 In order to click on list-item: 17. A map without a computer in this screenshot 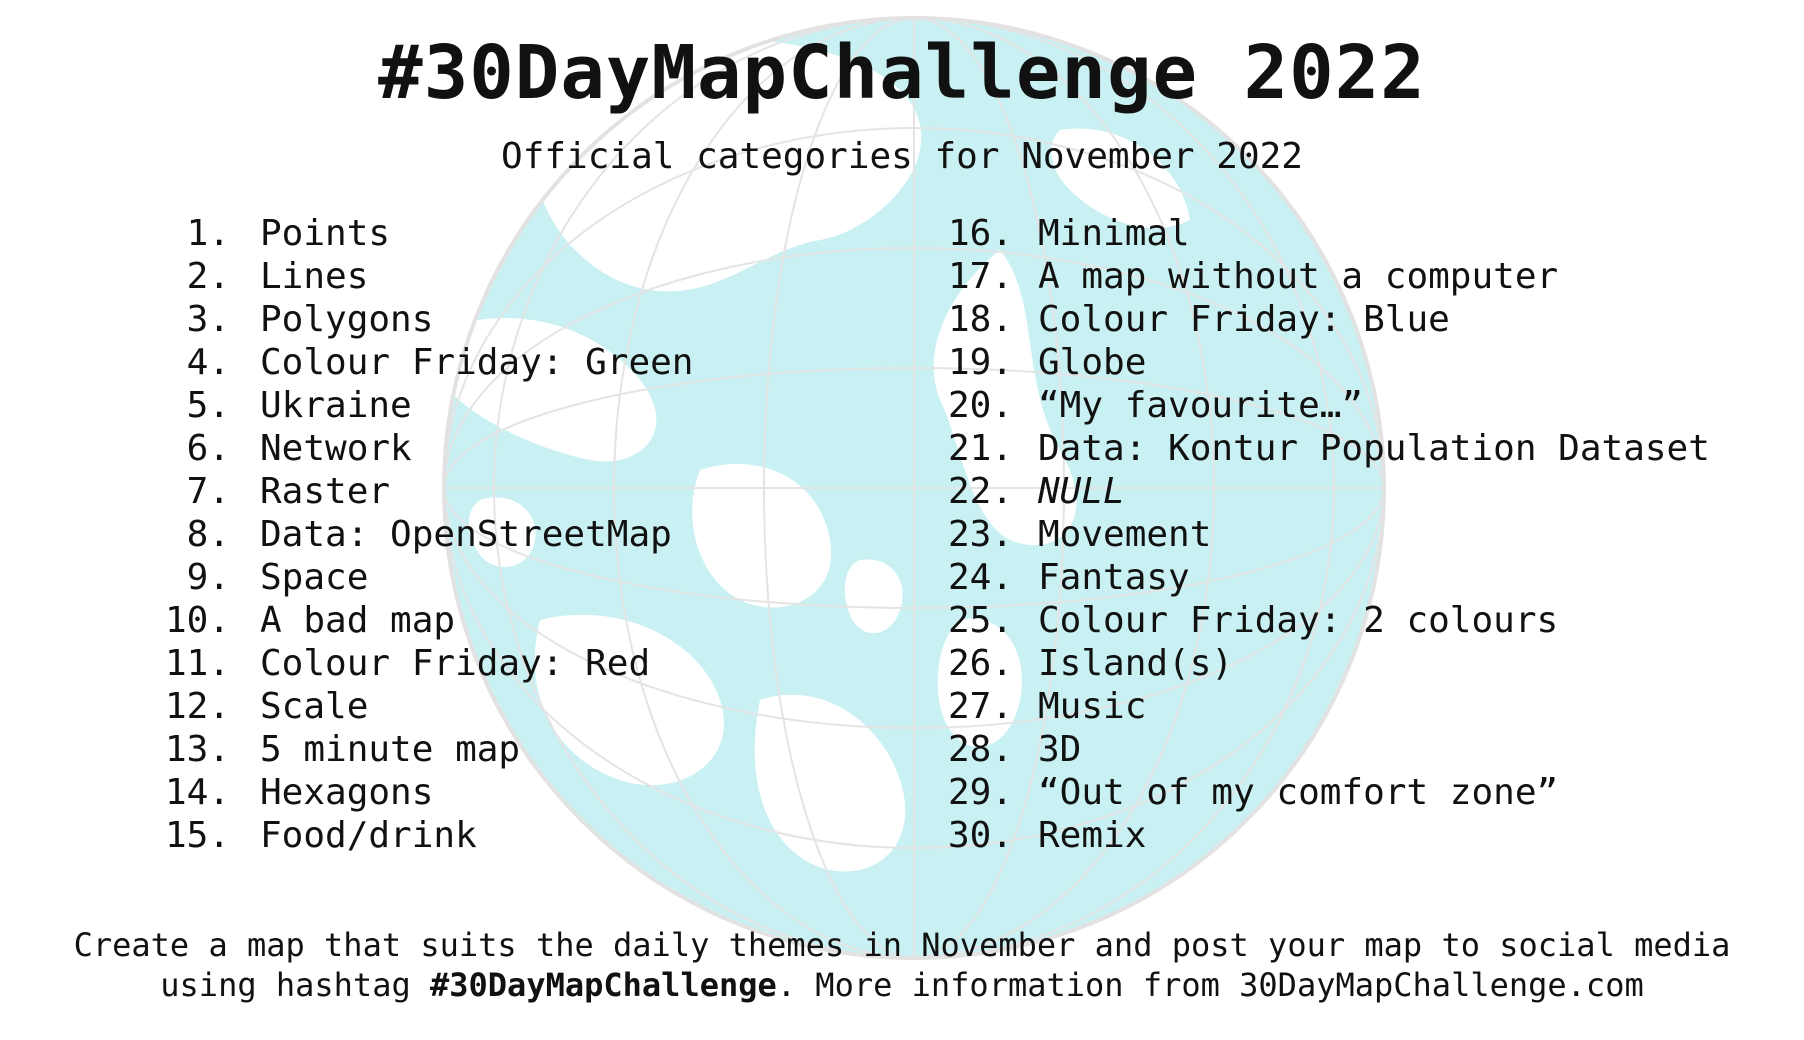, I will do `click(1329, 276)`.